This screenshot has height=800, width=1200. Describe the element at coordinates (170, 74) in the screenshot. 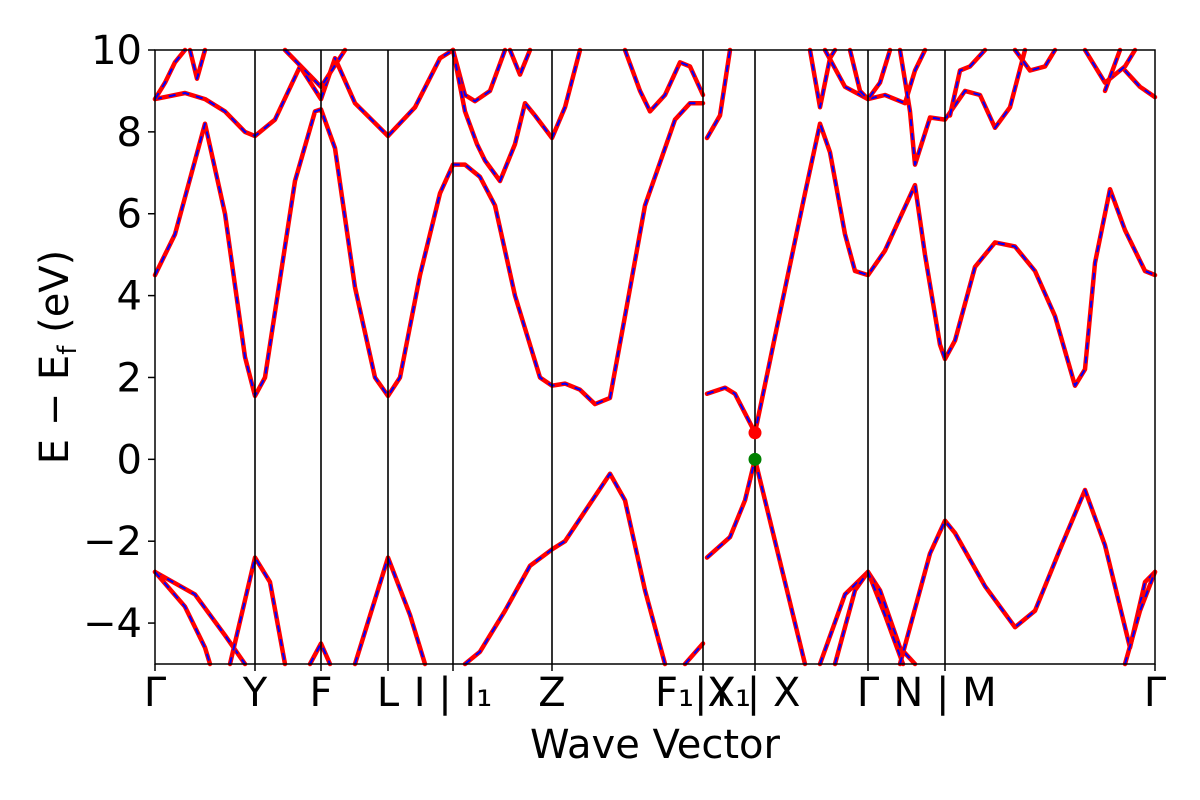

I see `band-c4-dashed` at that location.